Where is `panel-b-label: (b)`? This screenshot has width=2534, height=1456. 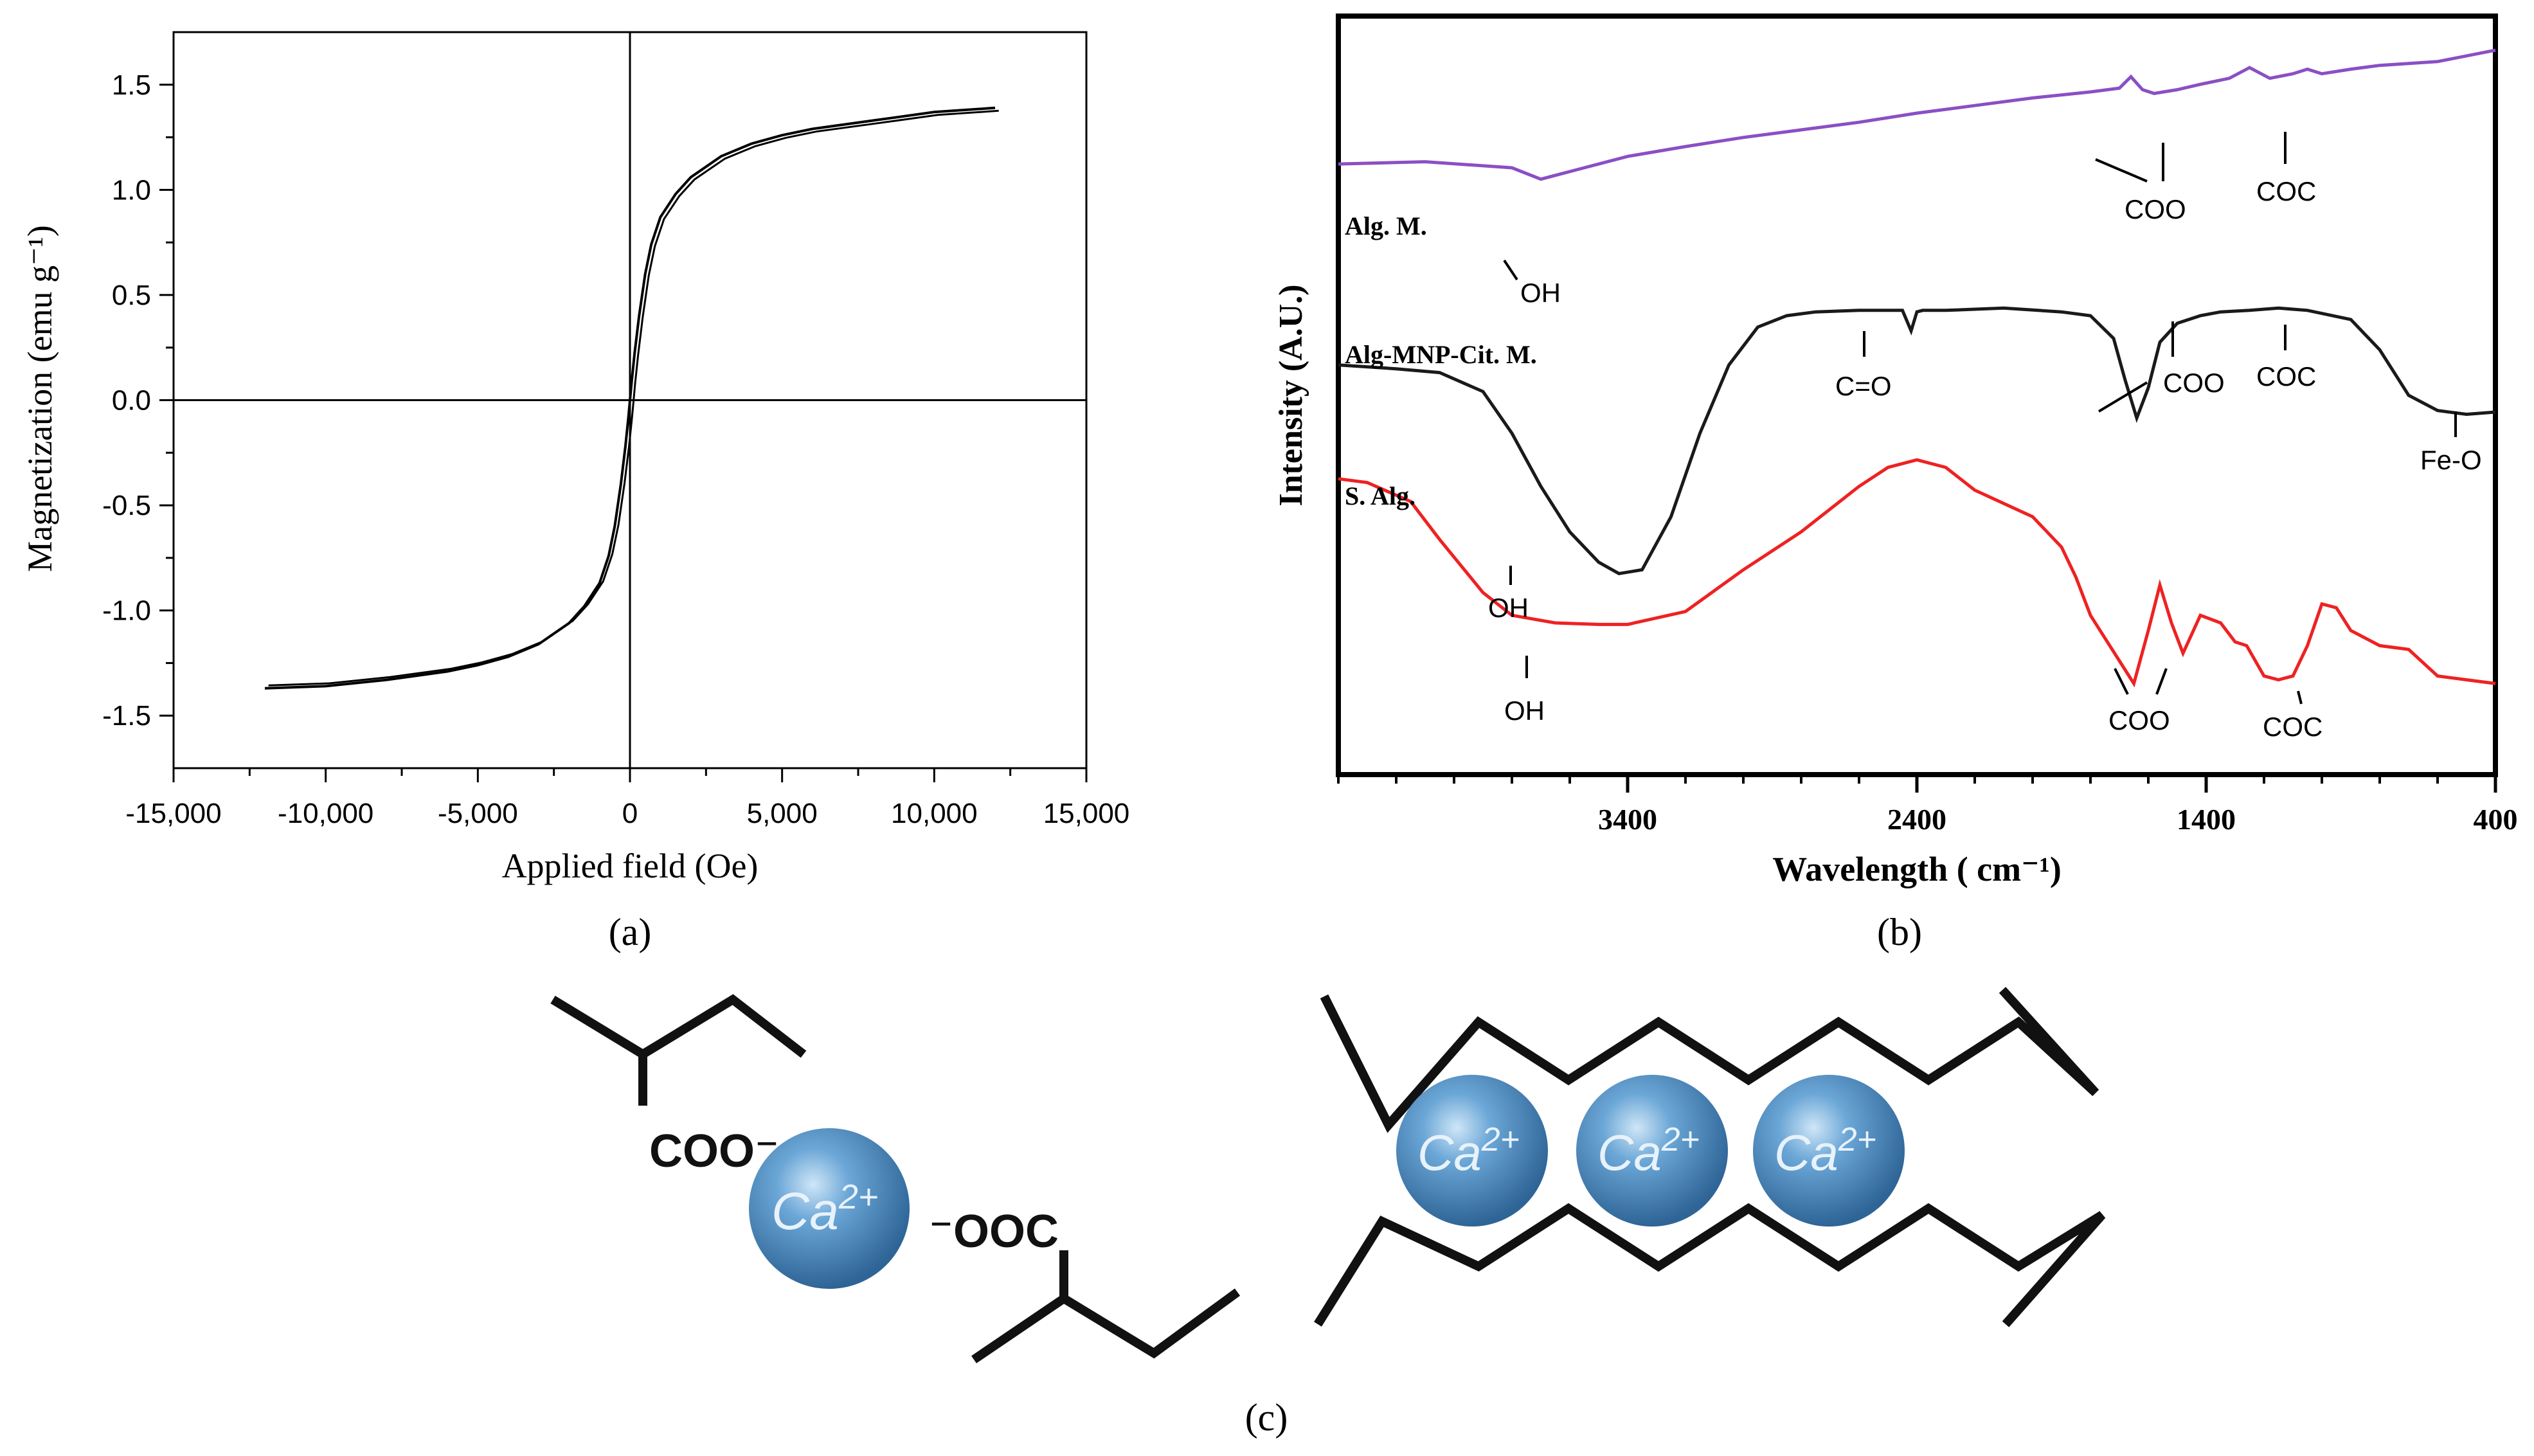
panel-b-label: (b) is located at coordinates (1900, 932).